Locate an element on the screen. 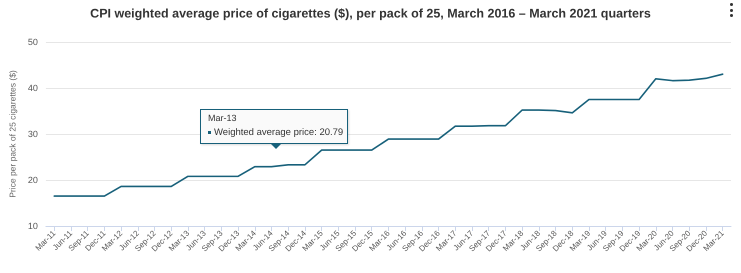 The height and width of the screenshot is (273, 741). annotation: Weighted average price: 20.79 is located at coordinates (278, 132).